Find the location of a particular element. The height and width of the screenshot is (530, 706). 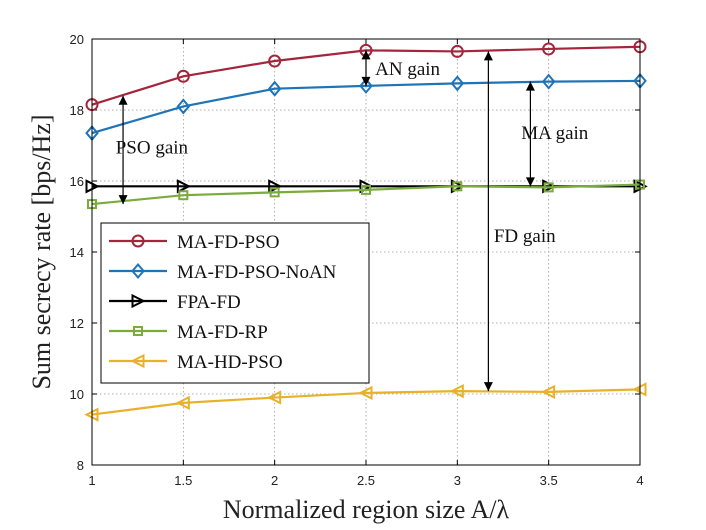

x-tick-label: 1 is located at coordinates (91, 480).